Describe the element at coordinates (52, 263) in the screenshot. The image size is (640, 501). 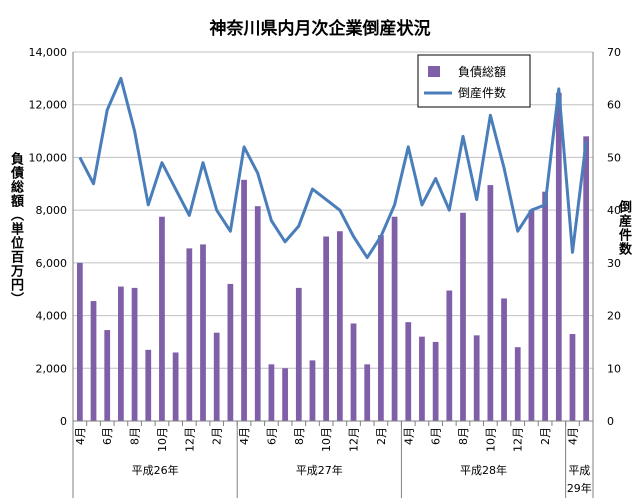
I see `y-left-tick-label: 6,000` at that location.